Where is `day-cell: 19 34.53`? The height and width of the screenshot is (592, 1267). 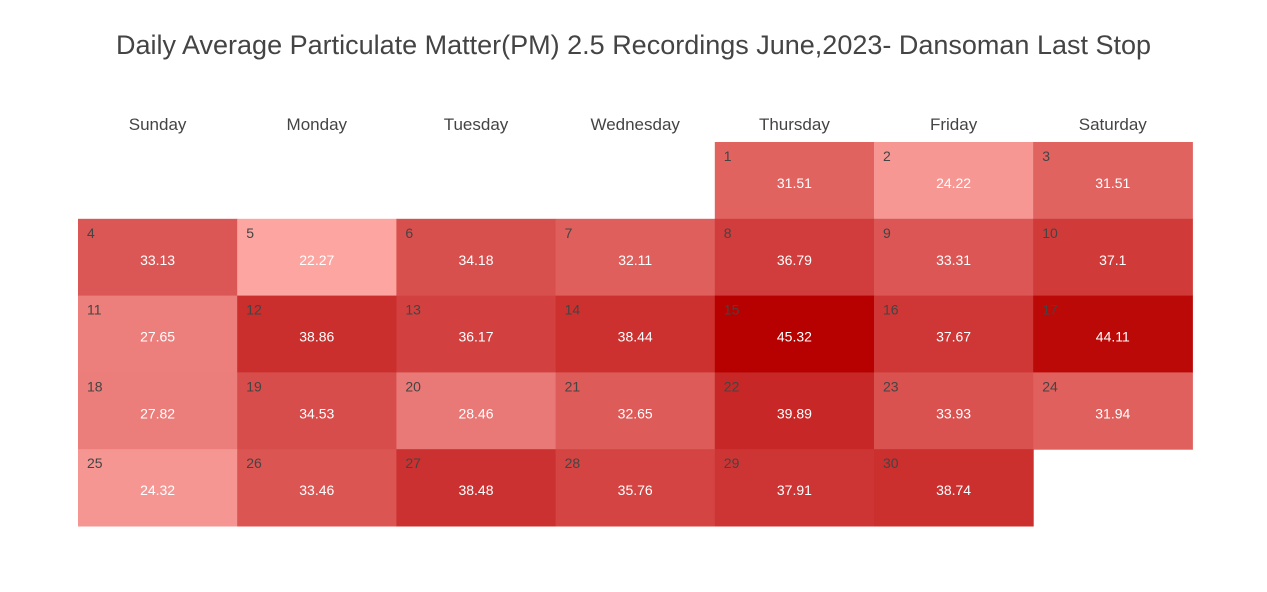
day-cell: 19 34.53 is located at coordinates (317, 411).